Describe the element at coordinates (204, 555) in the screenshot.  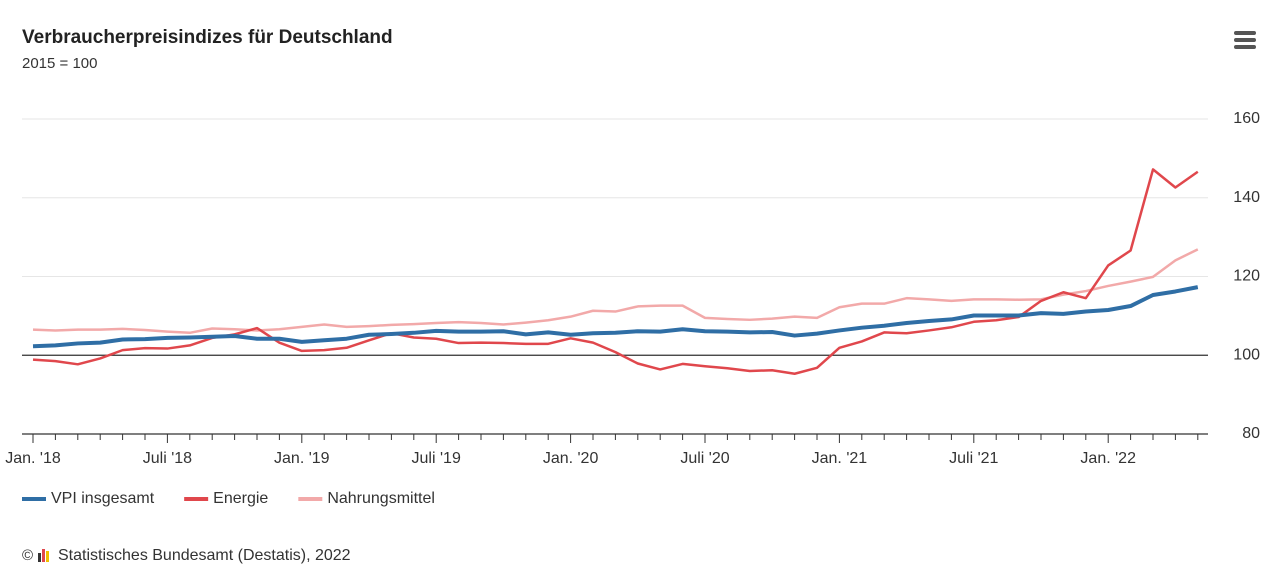
I see `source: Statistisches Bundesamt (Destatis), 2022` at that location.